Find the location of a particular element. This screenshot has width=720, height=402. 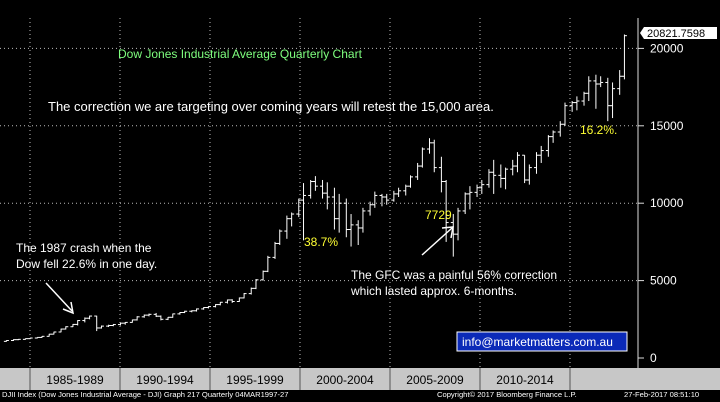

contact-box-frame is located at coordinates (542, 341).